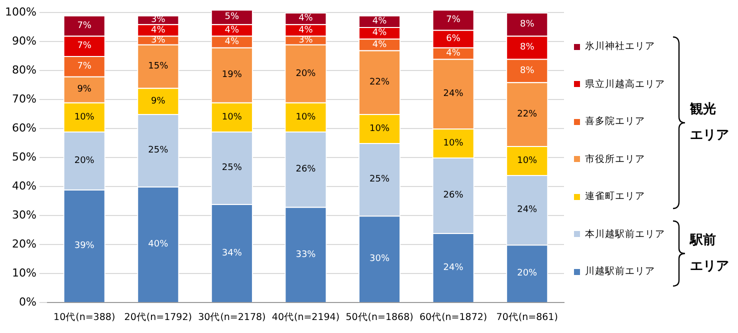 This screenshot has height=333, width=738. What do you see at coordinates (615, 159) in the screenshot?
I see `legend-label: 市役所エリア` at bounding box center [615, 159].